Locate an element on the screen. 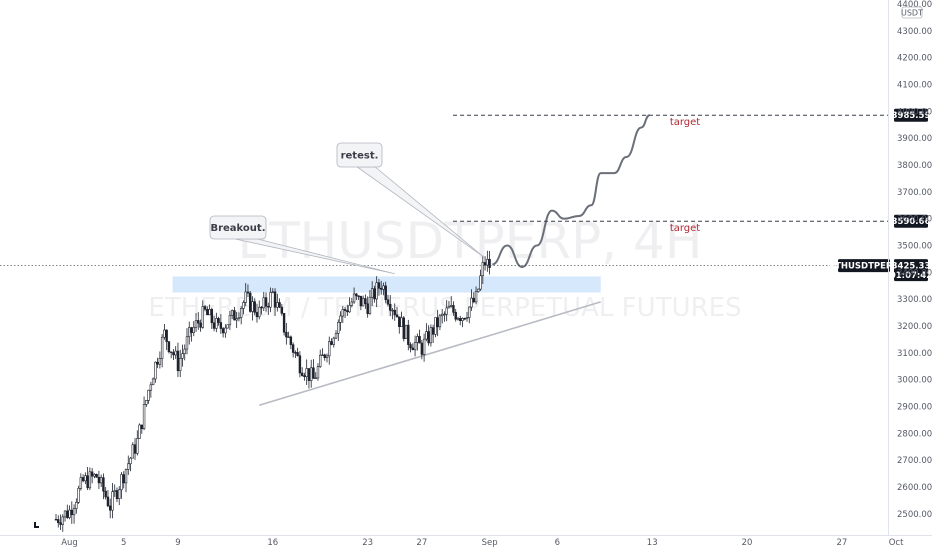 This screenshot has width=932, height=550. time-axis: Aug 5 9 16 23 27 Sep 6 13 20 27 Oct is located at coordinates (466, 542).